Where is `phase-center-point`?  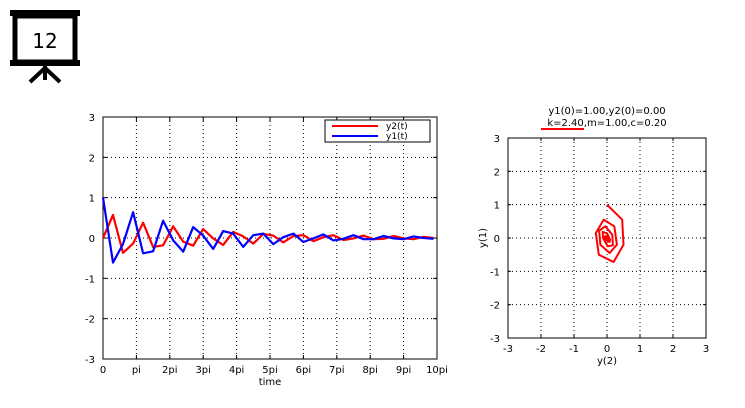 phase-center-point is located at coordinates (607, 238).